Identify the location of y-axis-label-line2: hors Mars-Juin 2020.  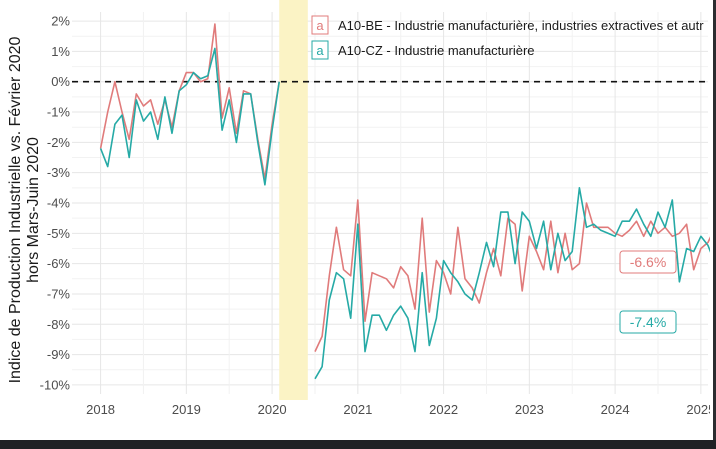
(33, 210).